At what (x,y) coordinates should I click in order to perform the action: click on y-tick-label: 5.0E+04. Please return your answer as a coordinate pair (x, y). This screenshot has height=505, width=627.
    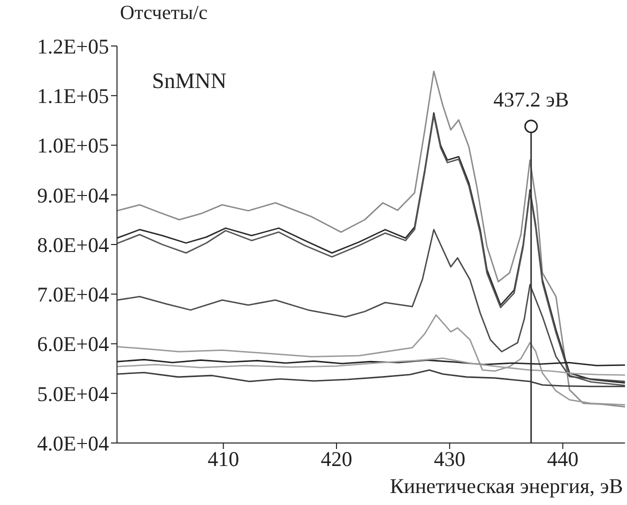
    Looking at the image, I should click on (73, 394).